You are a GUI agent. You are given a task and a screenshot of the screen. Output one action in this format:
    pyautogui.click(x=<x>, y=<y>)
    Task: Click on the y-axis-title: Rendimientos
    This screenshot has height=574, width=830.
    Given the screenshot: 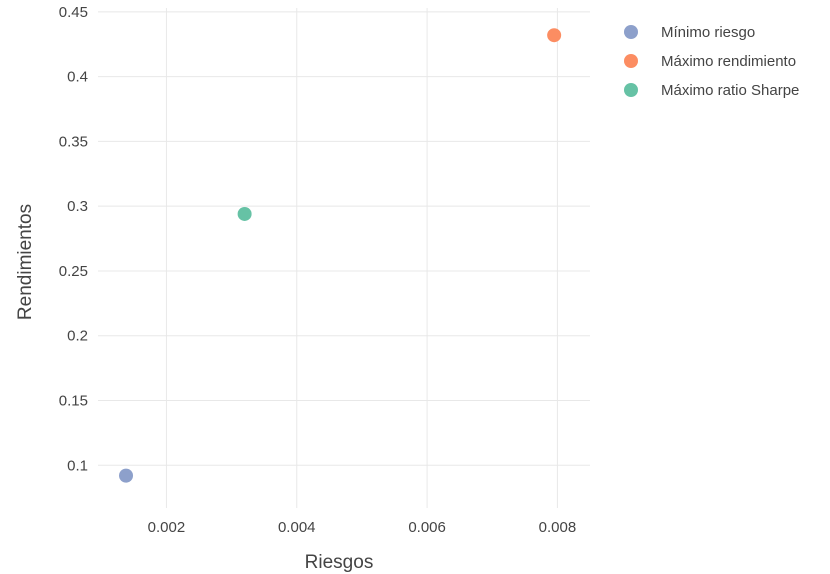 What is the action you would take?
    pyautogui.click(x=25, y=262)
    